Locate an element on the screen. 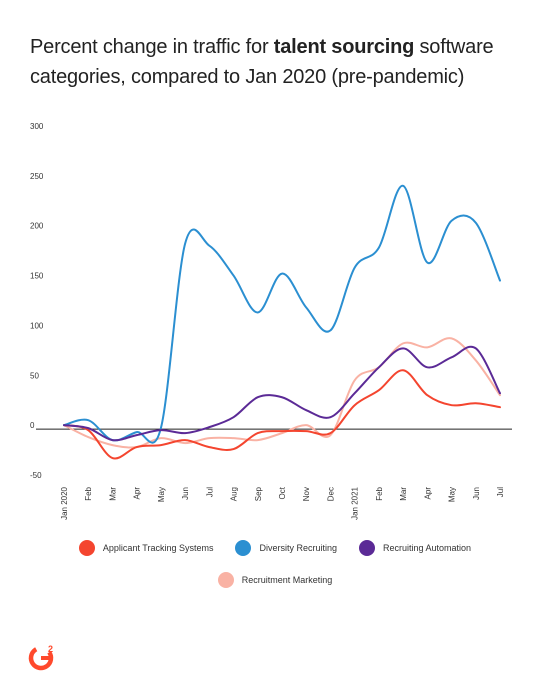 Image resolution: width=550 pixels, height=686 pixels. y-tick-label: -50 is located at coordinates (36, 475).